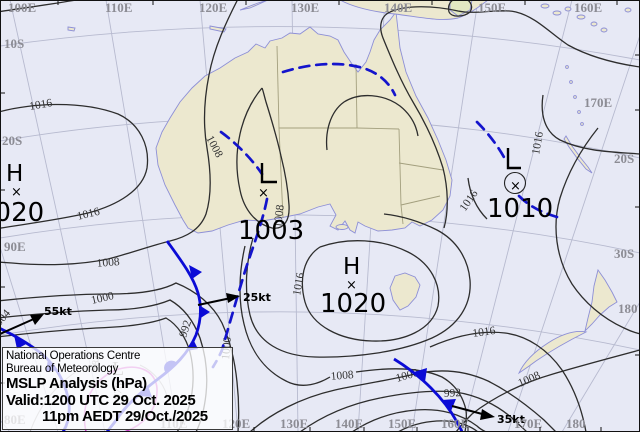  What do you see at coordinates (469, 410) in the screenshot?
I see `wind-arrow-35kt` at bounding box center [469, 410].